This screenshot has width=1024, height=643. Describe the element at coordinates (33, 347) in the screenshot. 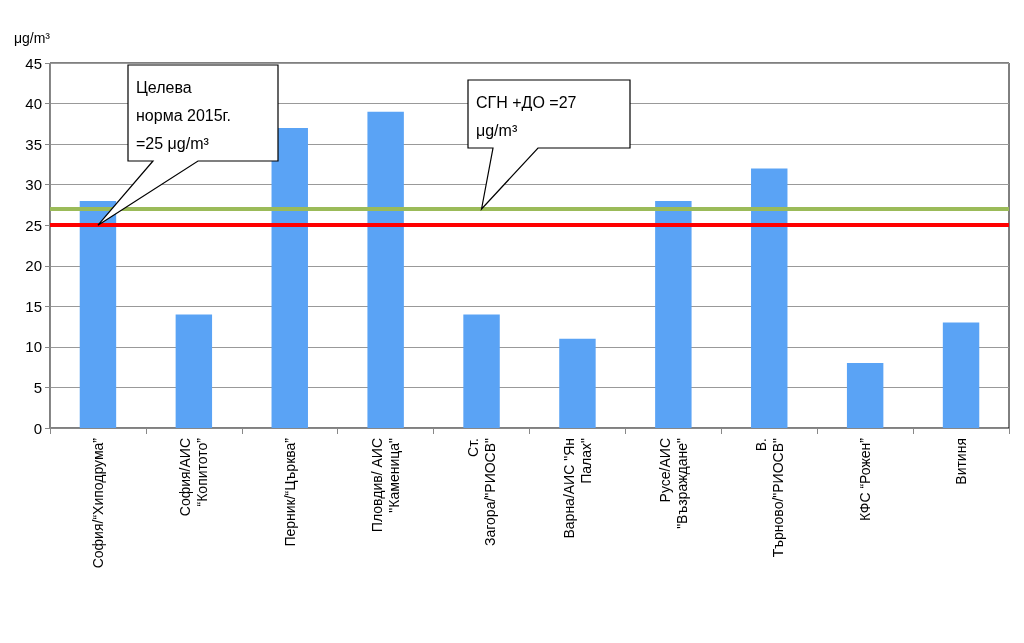

I see `y-tick-label: 10` at that location.